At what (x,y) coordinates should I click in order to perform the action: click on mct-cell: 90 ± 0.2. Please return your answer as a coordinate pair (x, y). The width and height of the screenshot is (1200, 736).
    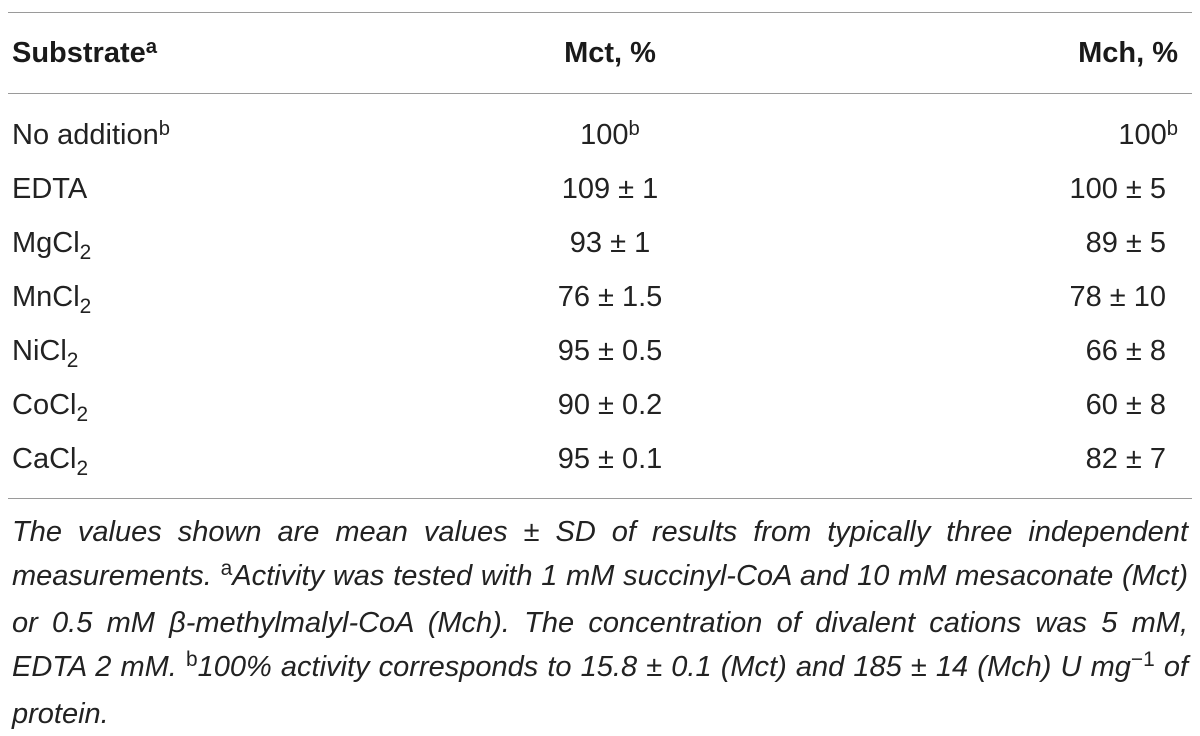
    Looking at the image, I should click on (610, 405).